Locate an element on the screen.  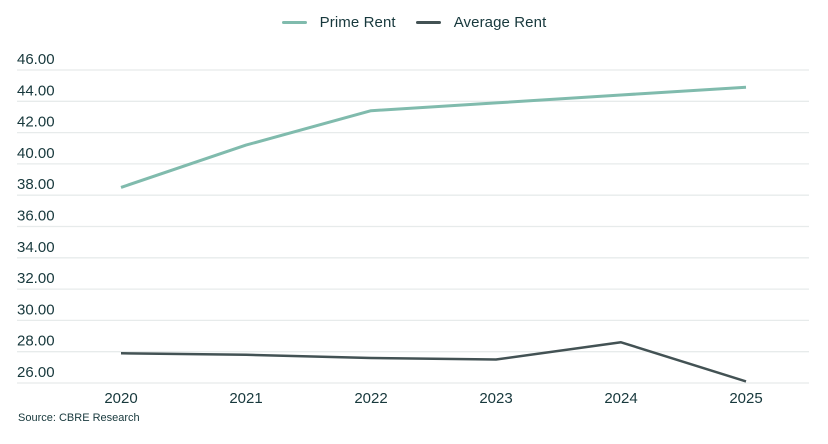
y-axis-tick-label: 32.00 is located at coordinates (36, 278).